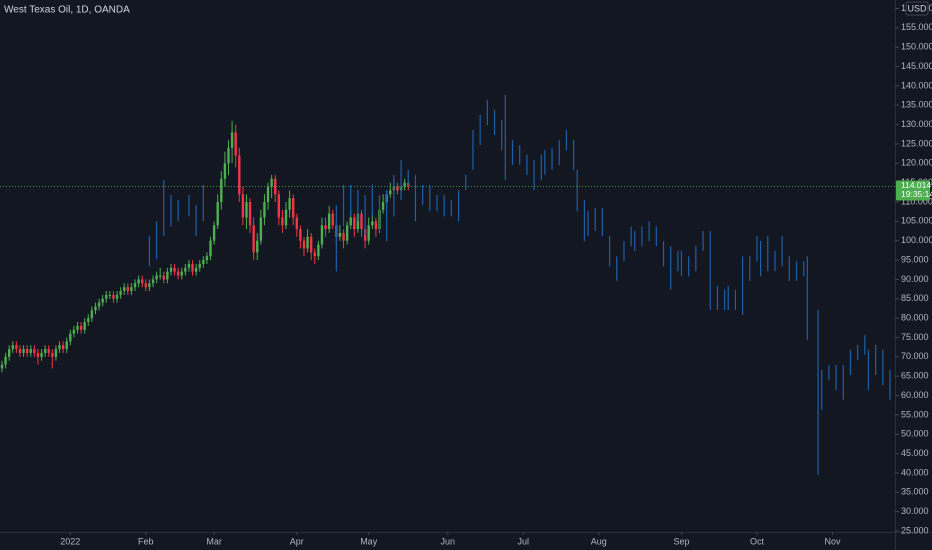 This screenshot has height=550, width=932. I want to click on x-tick-label: Oct, so click(757, 541).